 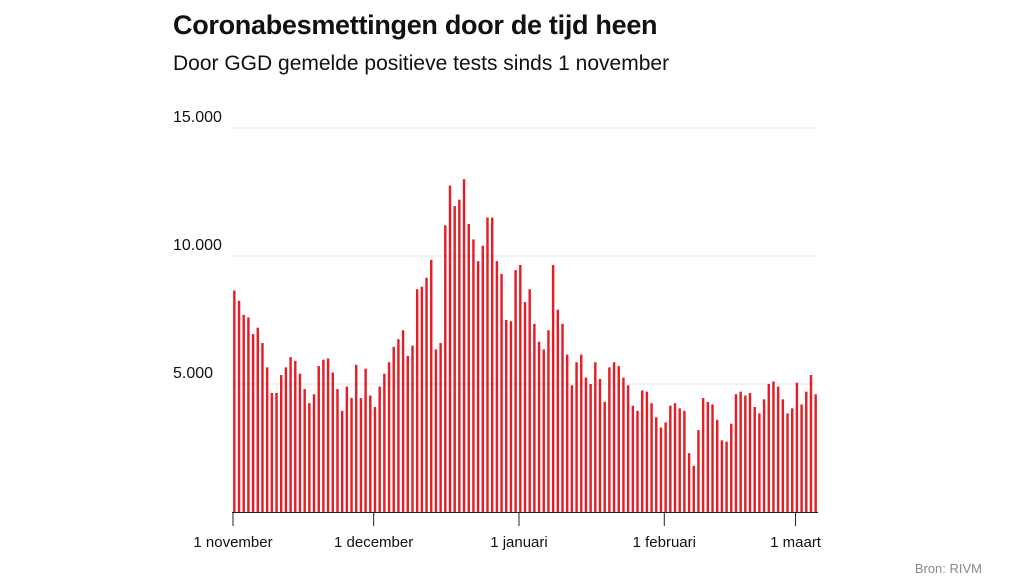 I want to click on x-tick-label: 1 januari, so click(x=519, y=542).